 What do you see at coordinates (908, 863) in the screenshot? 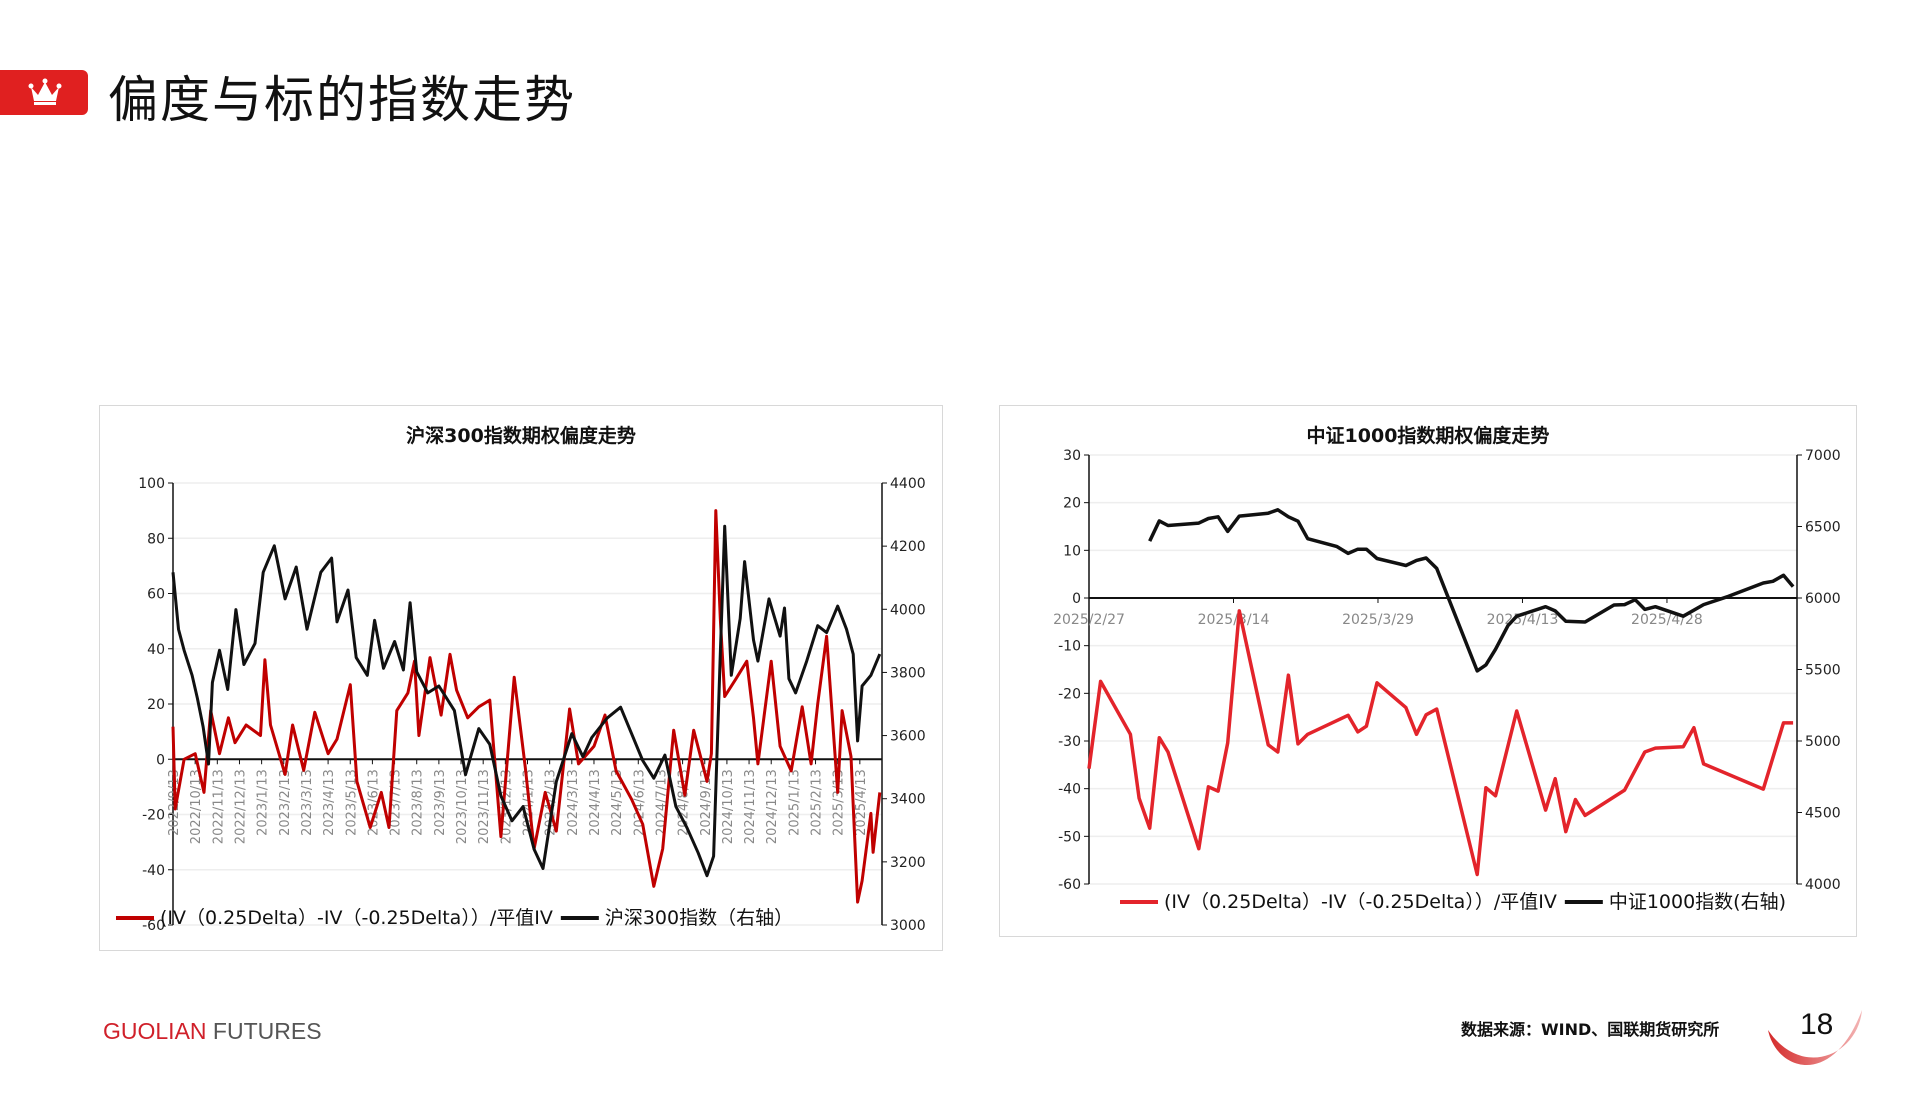
I see `y2-tick-label: 3200` at bounding box center [908, 863].